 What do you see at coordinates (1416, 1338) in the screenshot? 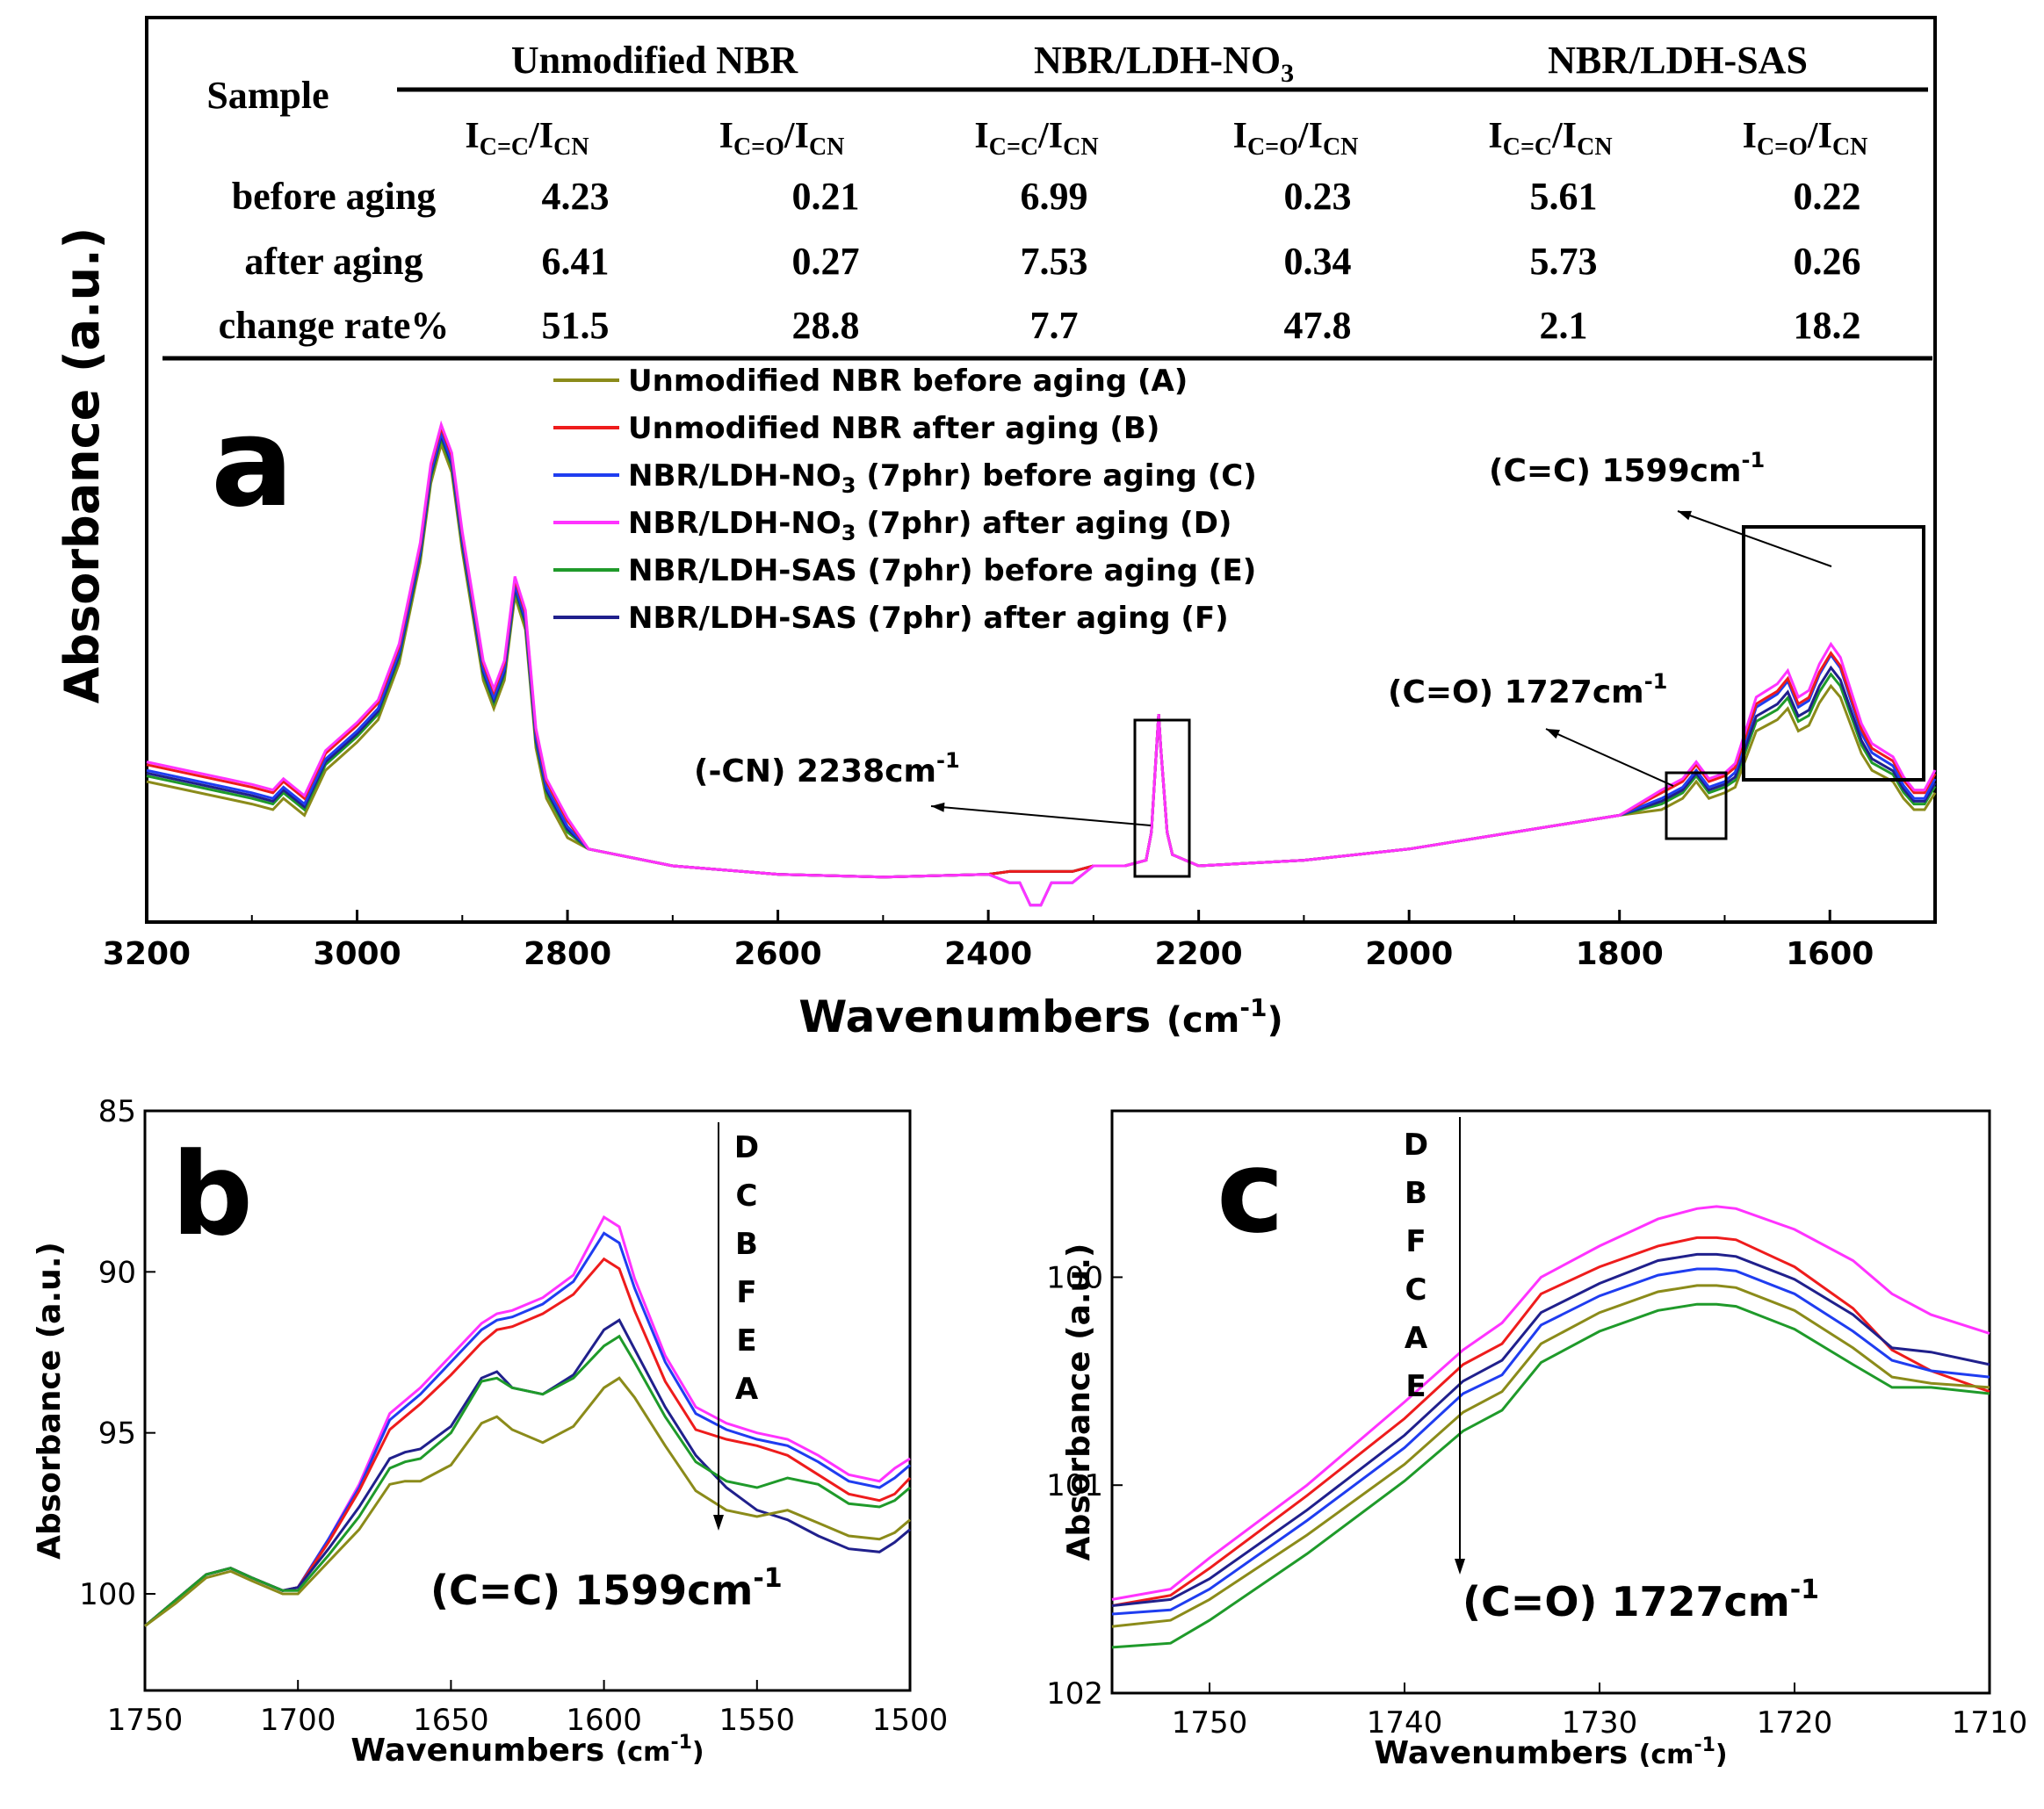
I see `c-order-letter: A` at bounding box center [1416, 1338].